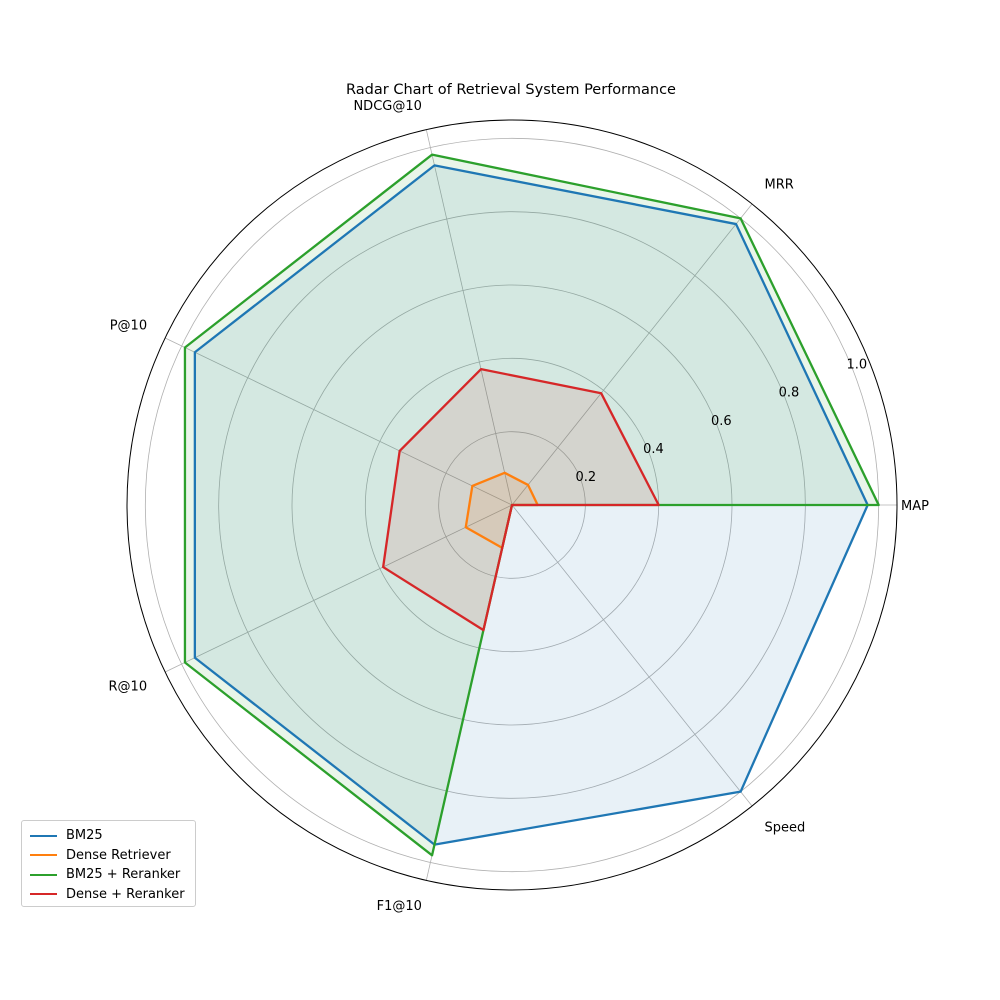  What do you see at coordinates (653, 449) in the screenshot?
I see `r-tick-label-1: 0.4` at bounding box center [653, 449].